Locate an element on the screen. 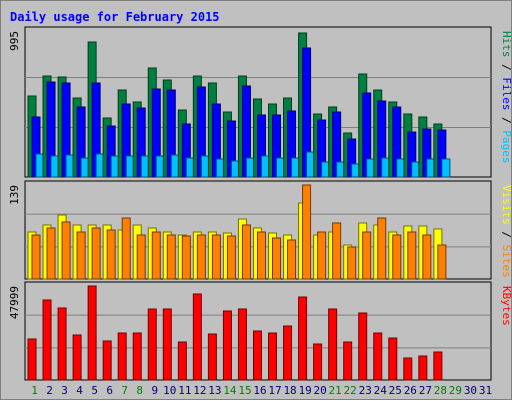 The height and width of the screenshot is (401, 512). x-tick-label: 15 is located at coordinates (244, 390).